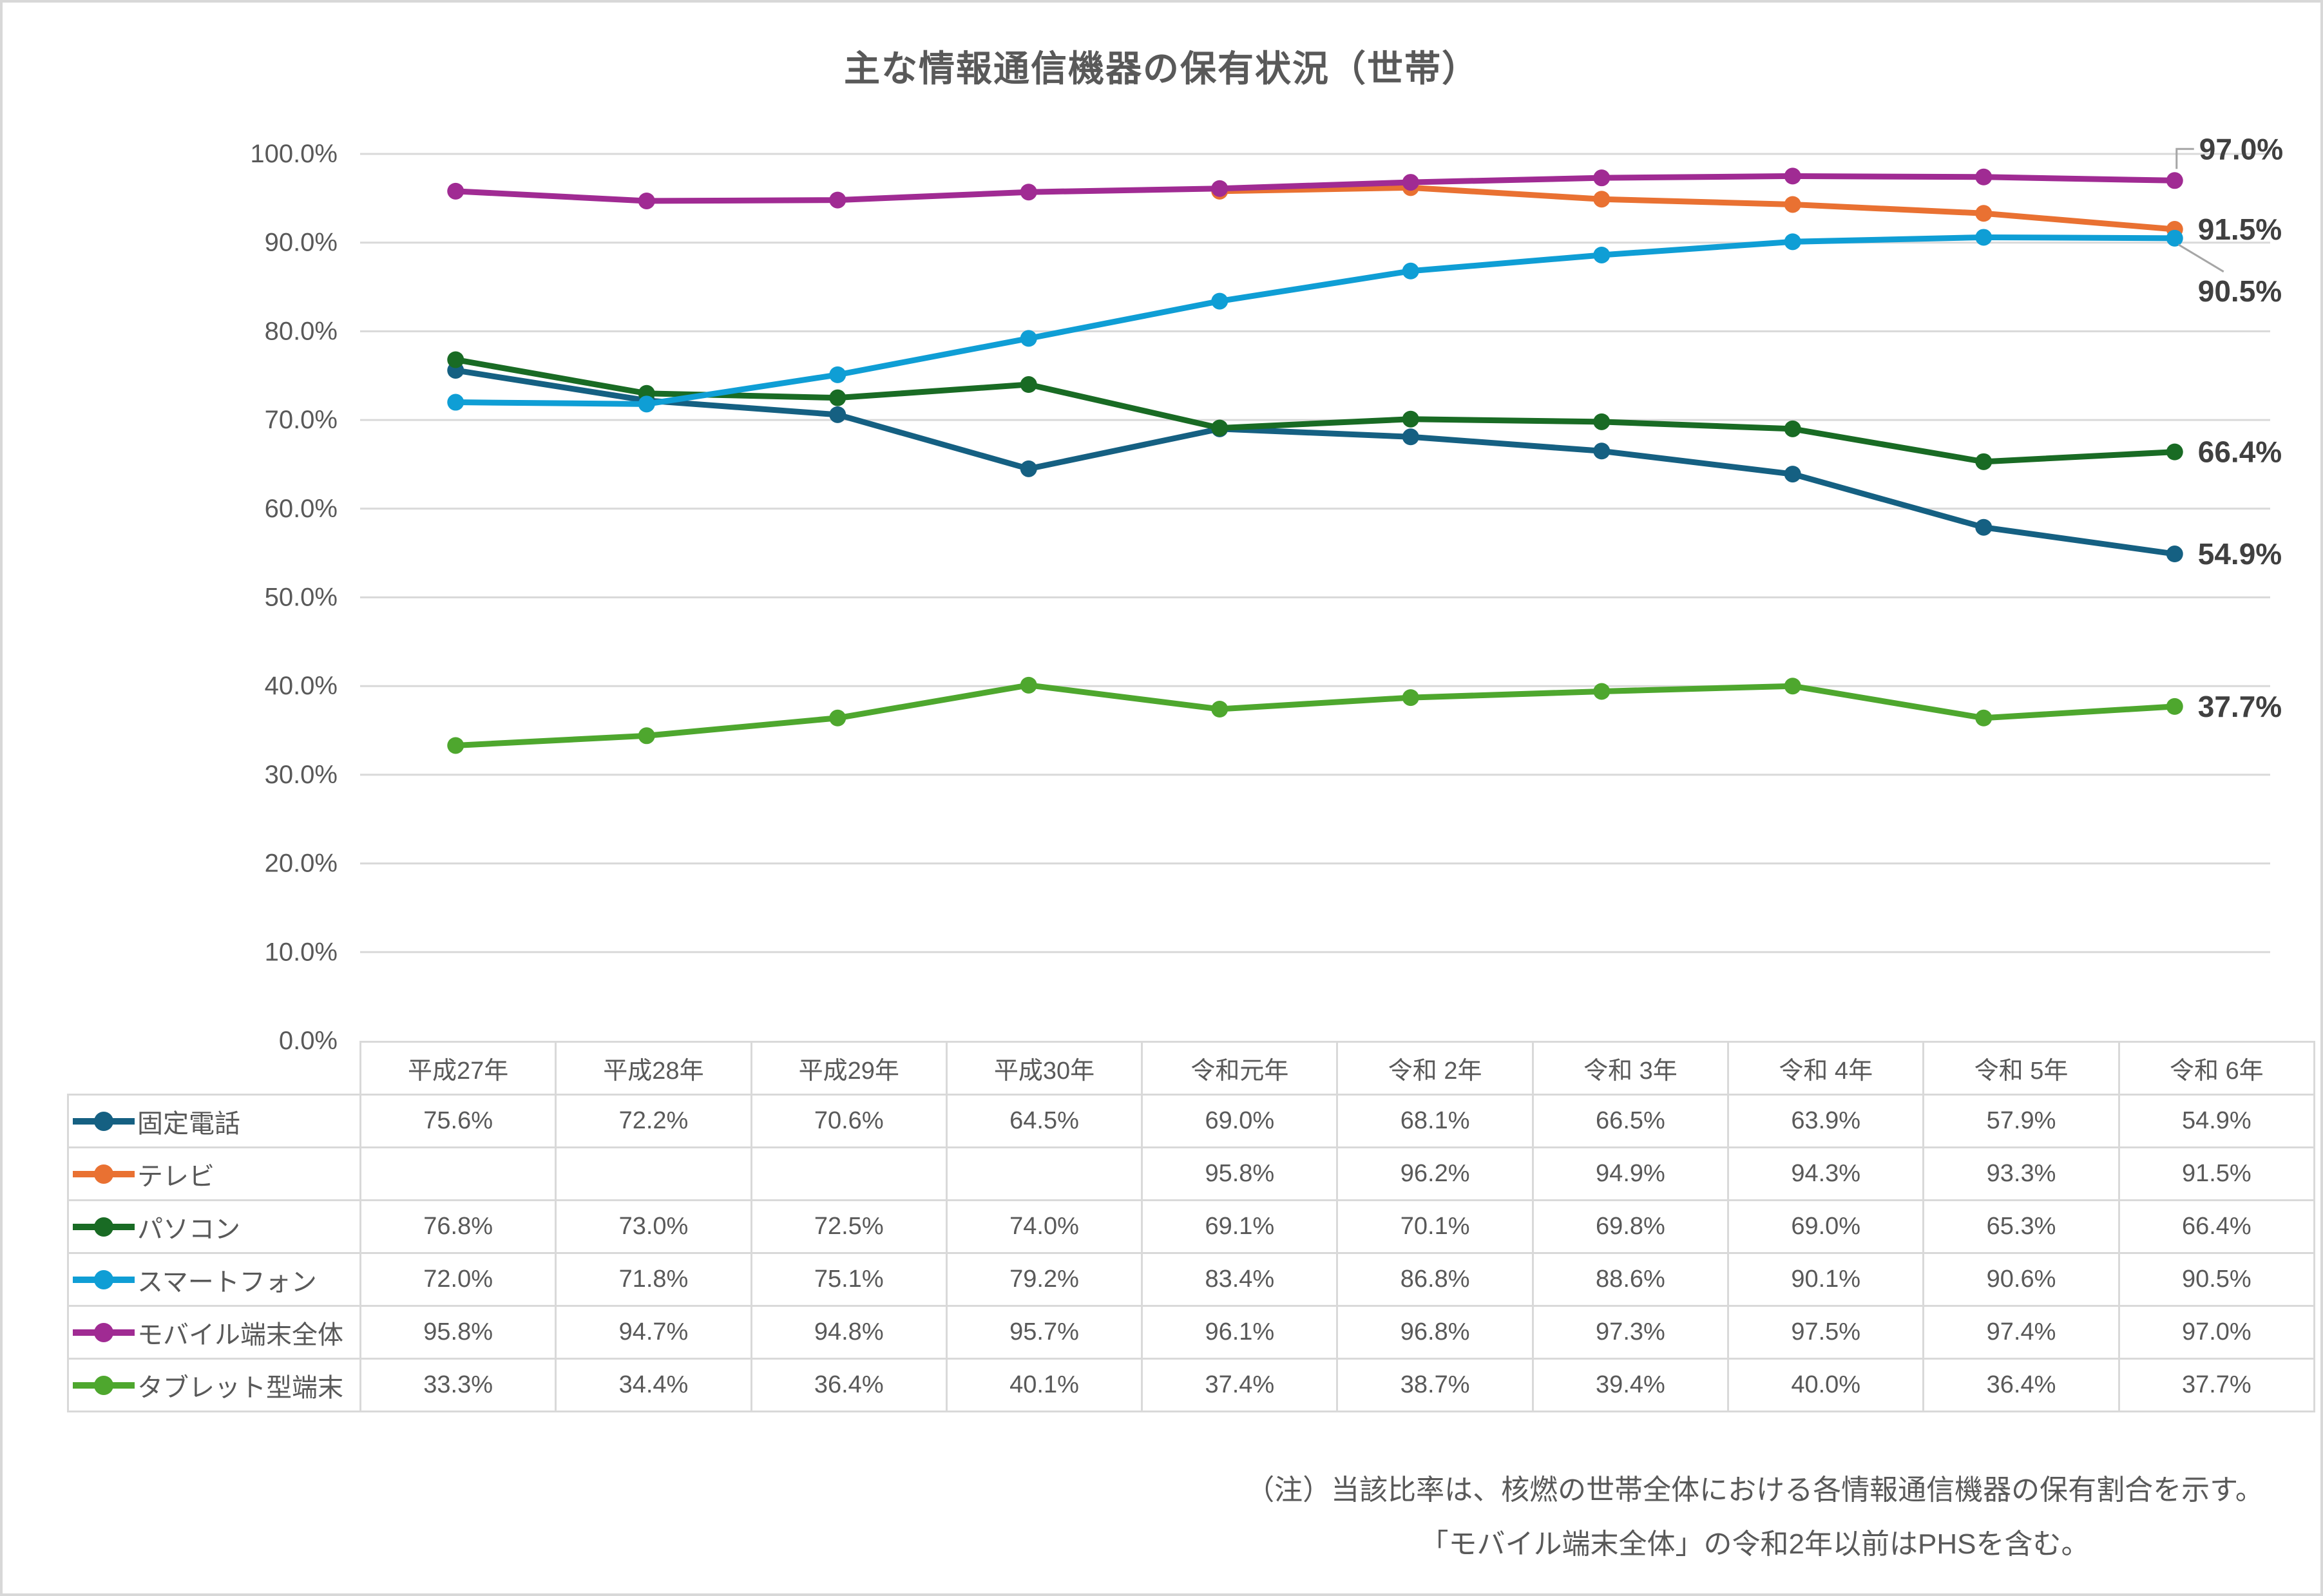  I want to click on series-パソコン, so click(1315, 410).